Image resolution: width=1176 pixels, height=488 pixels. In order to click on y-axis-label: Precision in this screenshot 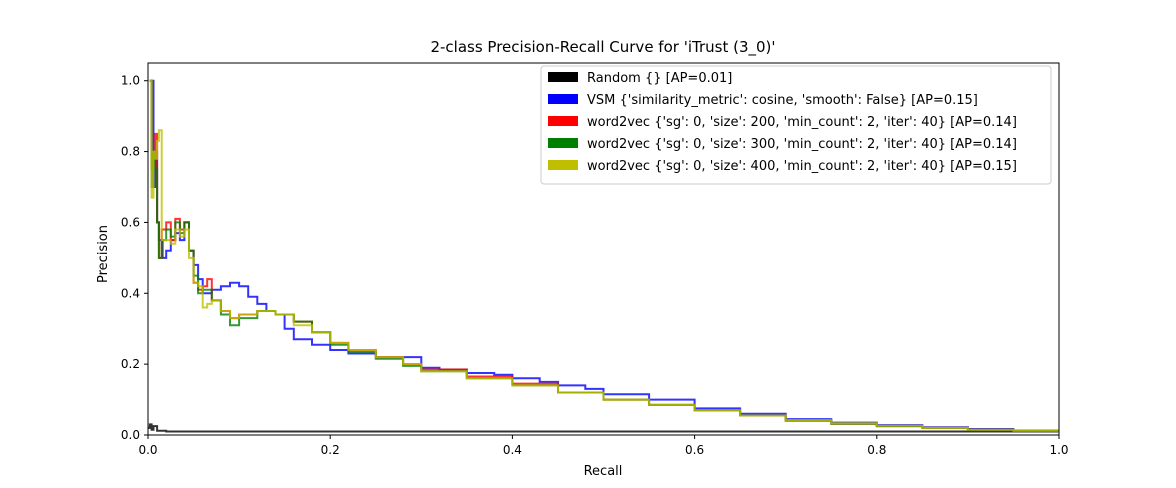, I will do `click(103, 254)`.